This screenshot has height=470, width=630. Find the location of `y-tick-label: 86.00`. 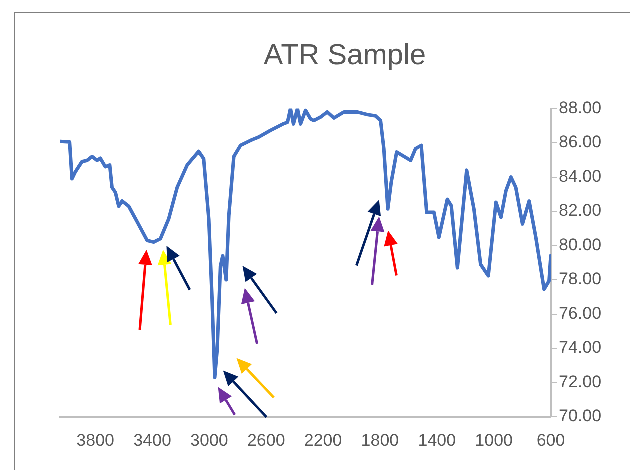

y-tick-label: 86.00 is located at coordinates (580, 142).